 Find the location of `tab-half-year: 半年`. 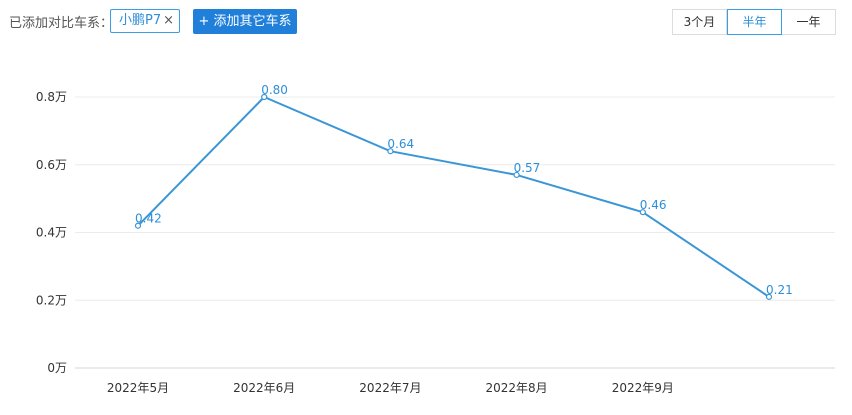

tab-half-year: 半年 is located at coordinates (754, 22).